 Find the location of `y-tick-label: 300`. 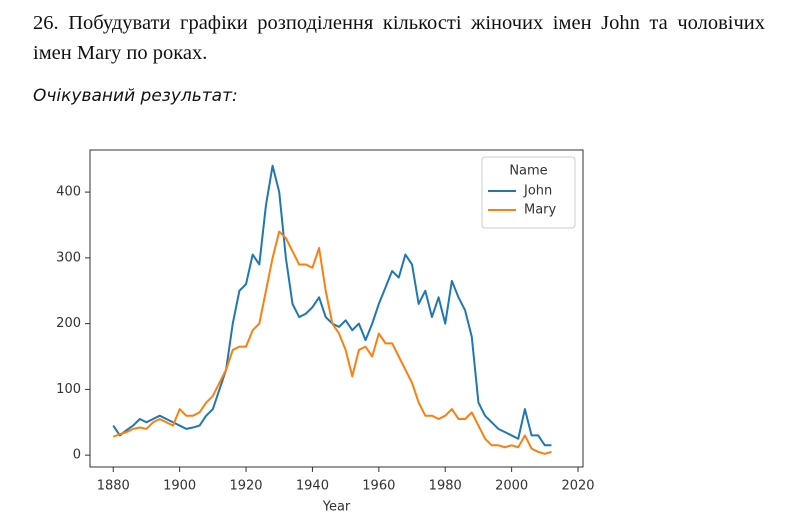

y-tick-label: 300 is located at coordinates (68, 257).